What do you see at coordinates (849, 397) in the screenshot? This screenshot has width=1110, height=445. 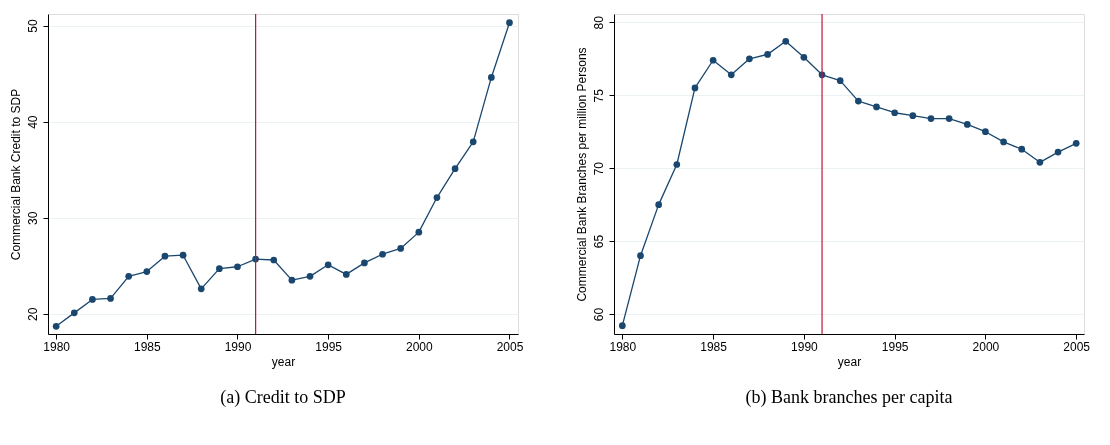 I see `text: (b) Bank branches per capita` at bounding box center [849, 397].